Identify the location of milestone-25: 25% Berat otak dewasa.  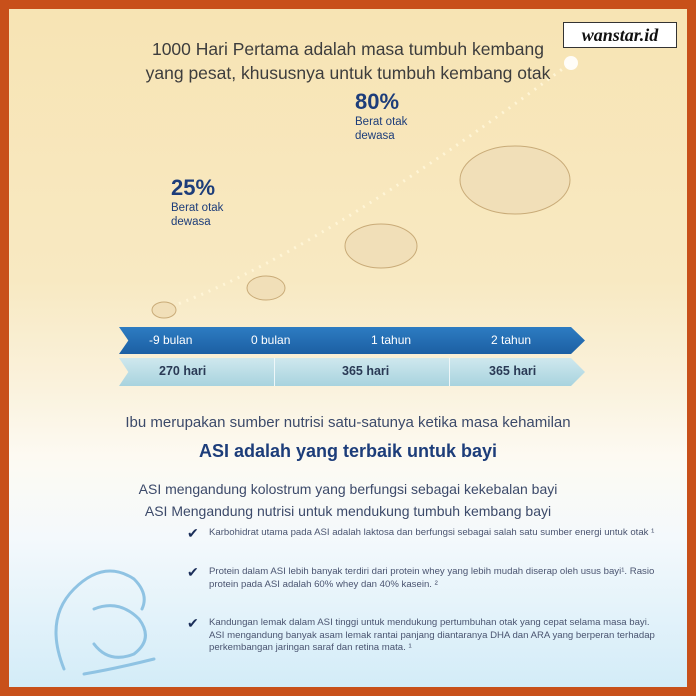
(197, 202).